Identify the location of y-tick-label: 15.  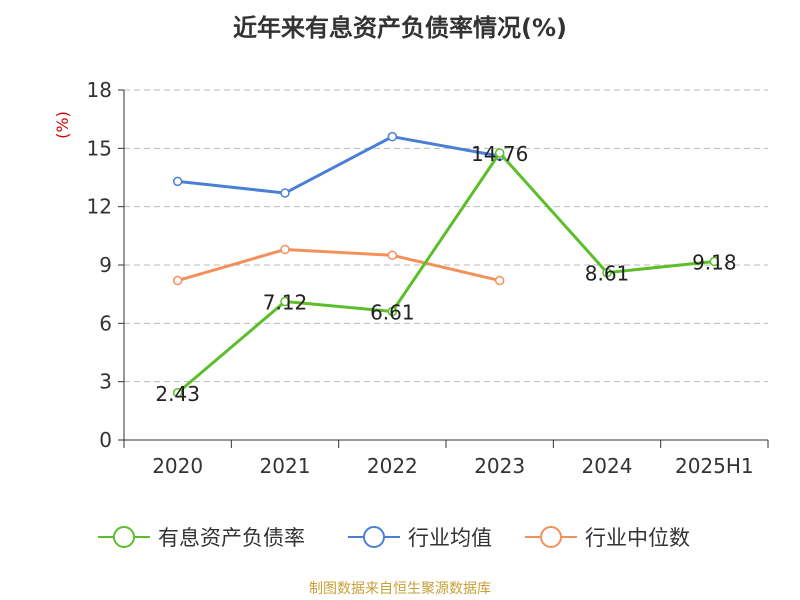
(99, 148).